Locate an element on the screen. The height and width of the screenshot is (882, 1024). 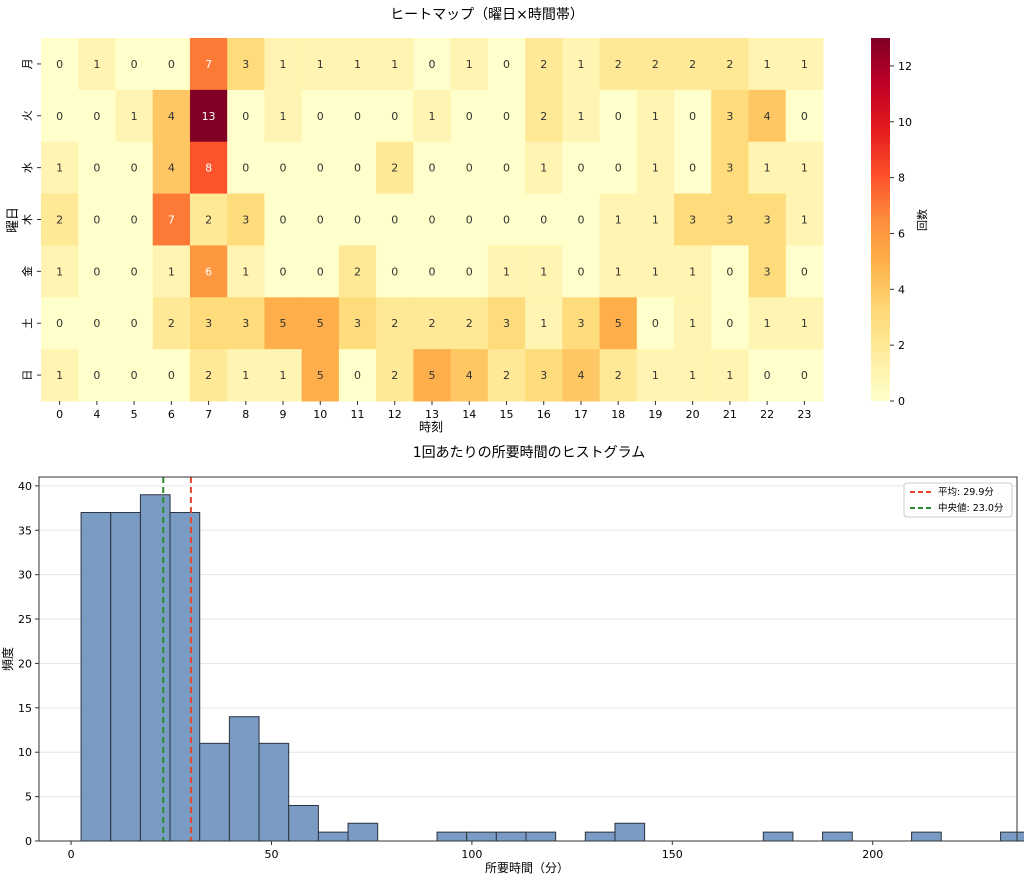
heatmap-x-tick-label: 16 is located at coordinates (544, 414).